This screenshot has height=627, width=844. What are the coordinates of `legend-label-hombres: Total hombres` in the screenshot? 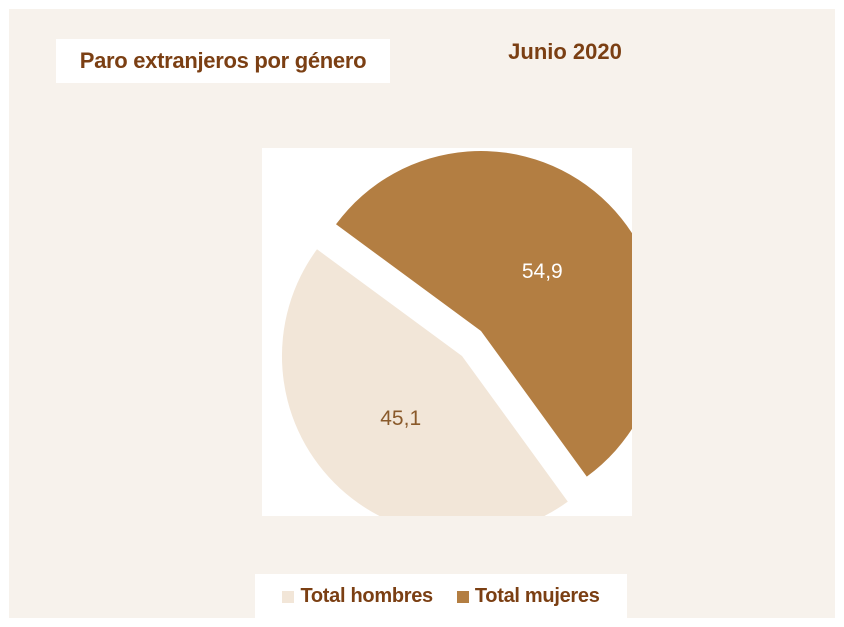 It's located at (366, 596).